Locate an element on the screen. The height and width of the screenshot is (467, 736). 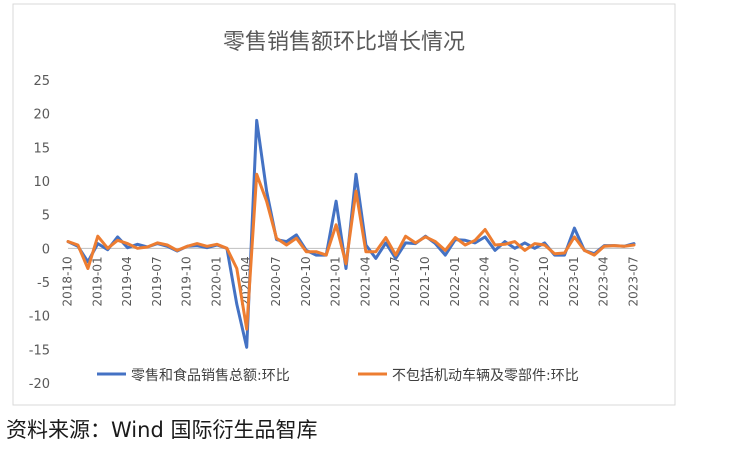
y-tick-label: 0 is located at coordinates (46, 249).